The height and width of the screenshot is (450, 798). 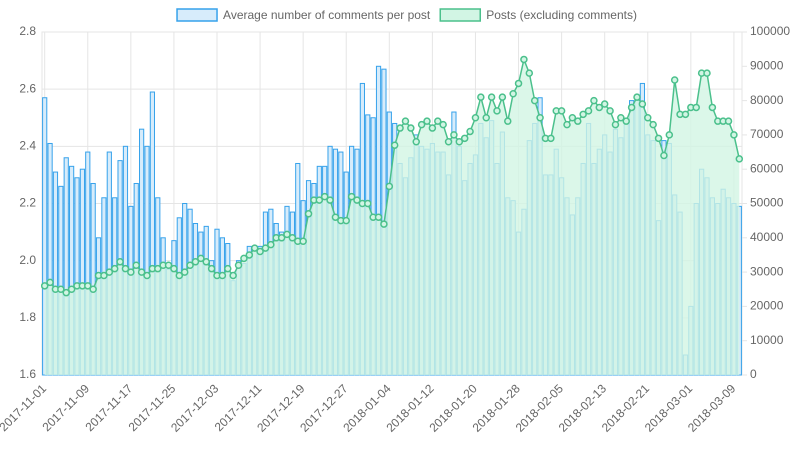 I want to click on y-tick-label: 2.6, so click(x=27, y=88).